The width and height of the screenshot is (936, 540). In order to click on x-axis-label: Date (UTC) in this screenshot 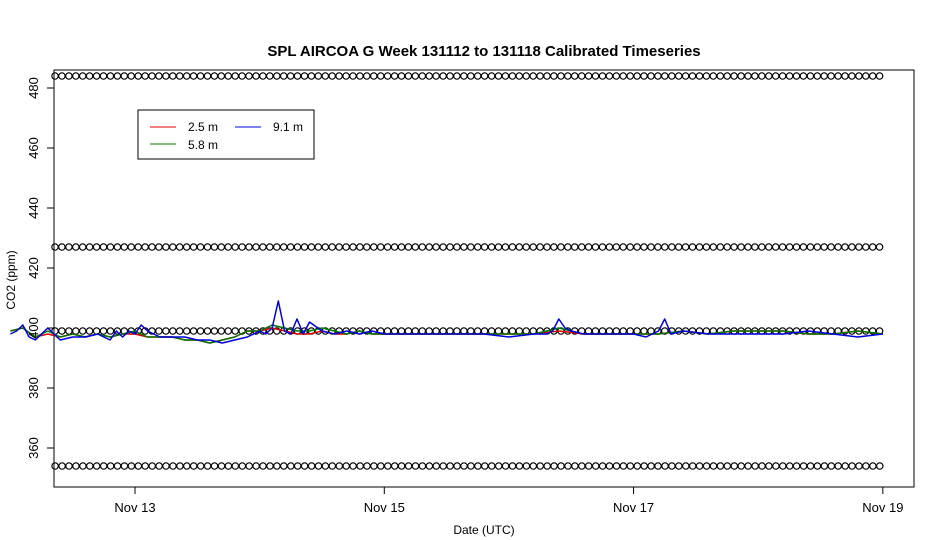, I will do `click(483, 530)`.